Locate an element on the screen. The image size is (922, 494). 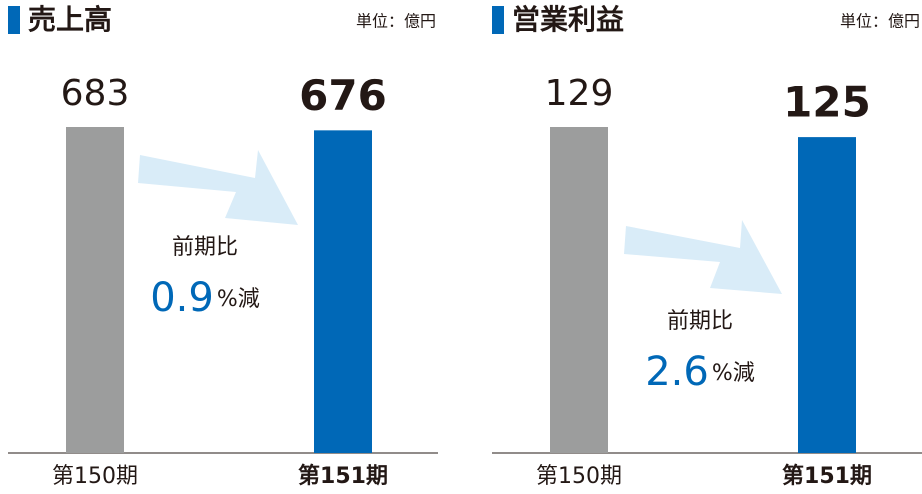
change-value: 2.6 is located at coordinates (677, 372).